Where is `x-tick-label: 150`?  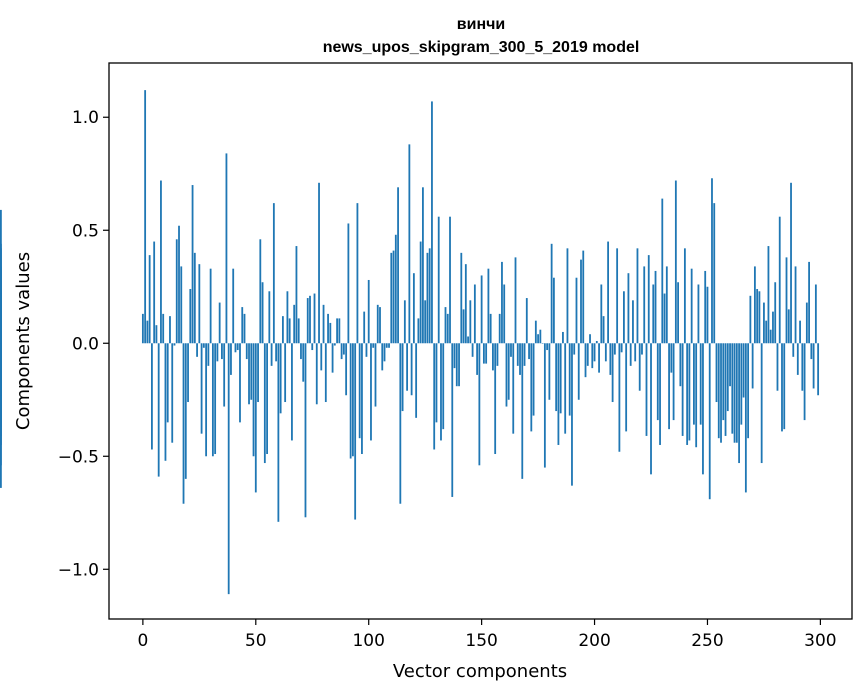
x-tick-label: 150 is located at coordinates (481, 641).